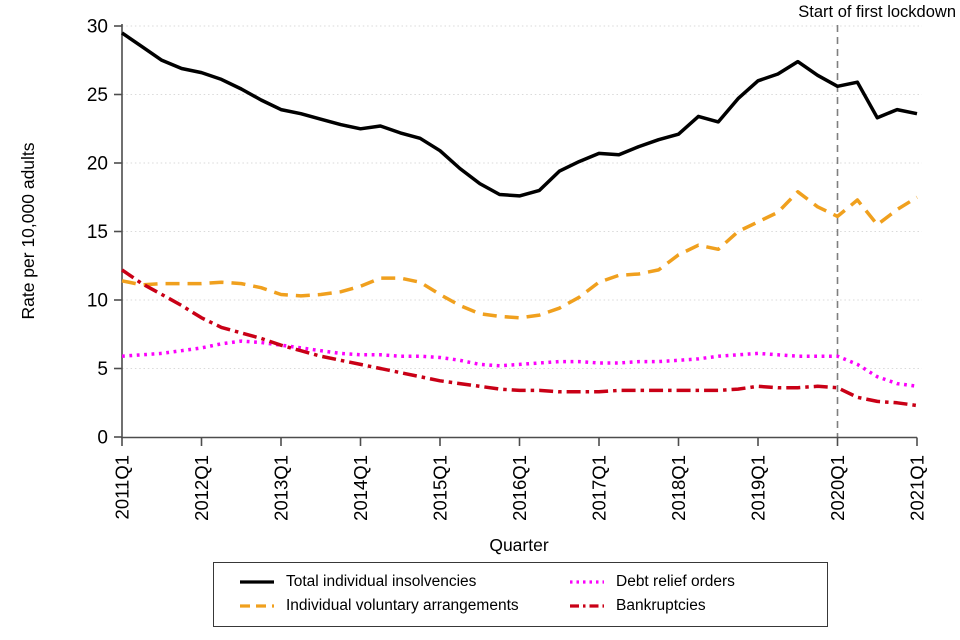  I want to click on y-tick-label: 10, so click(97, 301).